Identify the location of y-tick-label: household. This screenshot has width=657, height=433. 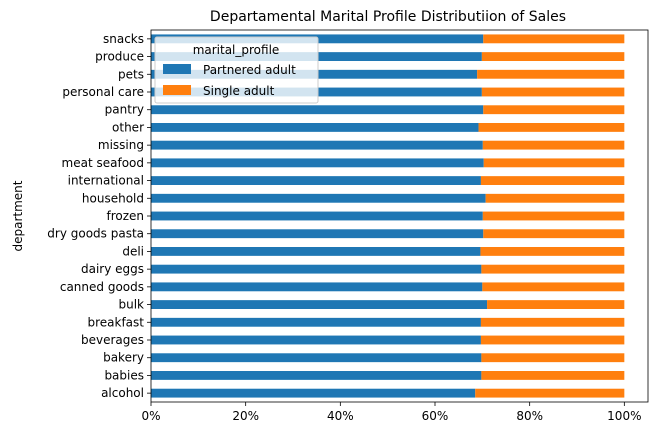
(113, 198).